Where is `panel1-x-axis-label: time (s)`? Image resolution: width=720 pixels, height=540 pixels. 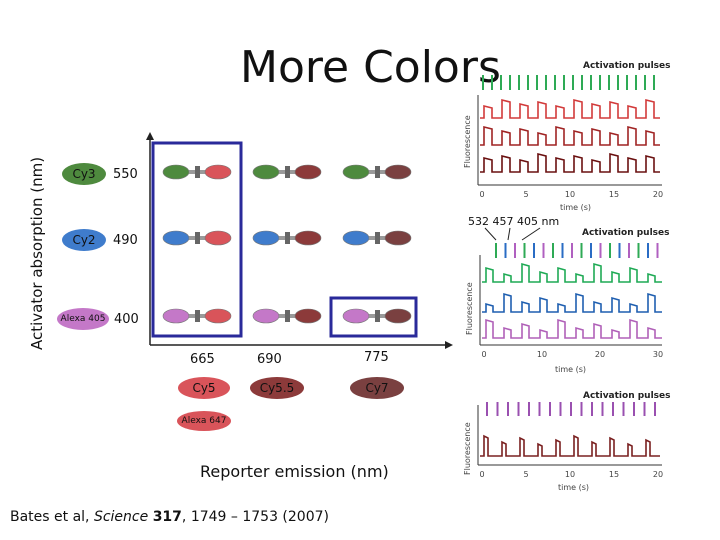 panel1-x-axis-label: time (s) is located at coordinates (570, 369).